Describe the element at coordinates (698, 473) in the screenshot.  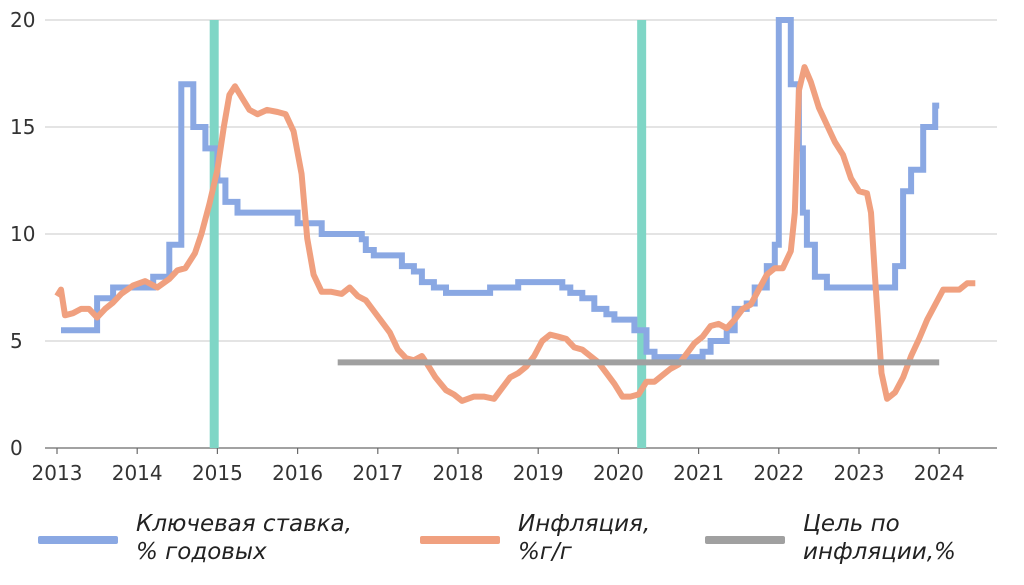
I see `x-tick-label-2021: 2021` at that location.